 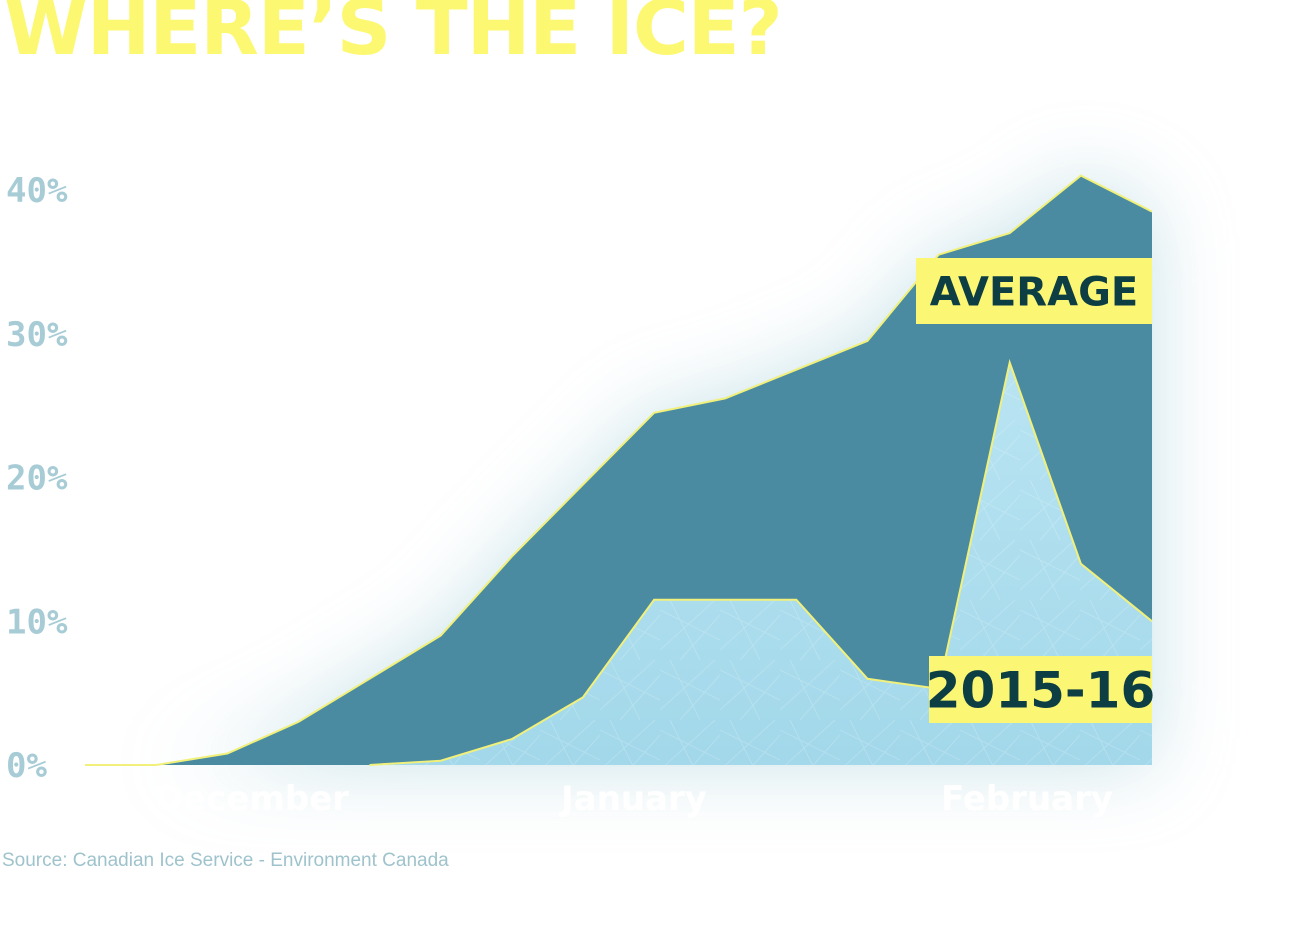 What do you see at coordinates (393, 36) in the screenshot?
I see `chart-title: WHERE’S THE ICE?` at bounding box center [393, 36].